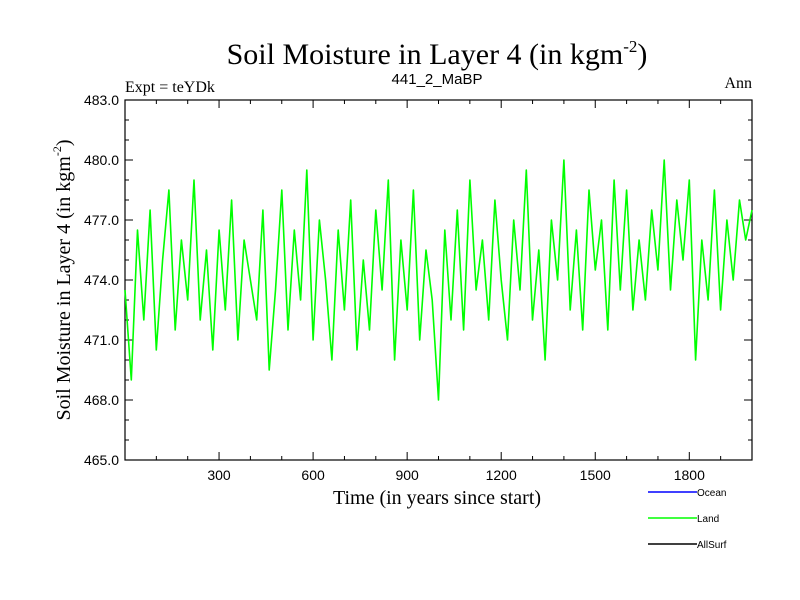 The image size is (800, 600). I want to click on y-tick-label: 480.0, so click(101, 160).